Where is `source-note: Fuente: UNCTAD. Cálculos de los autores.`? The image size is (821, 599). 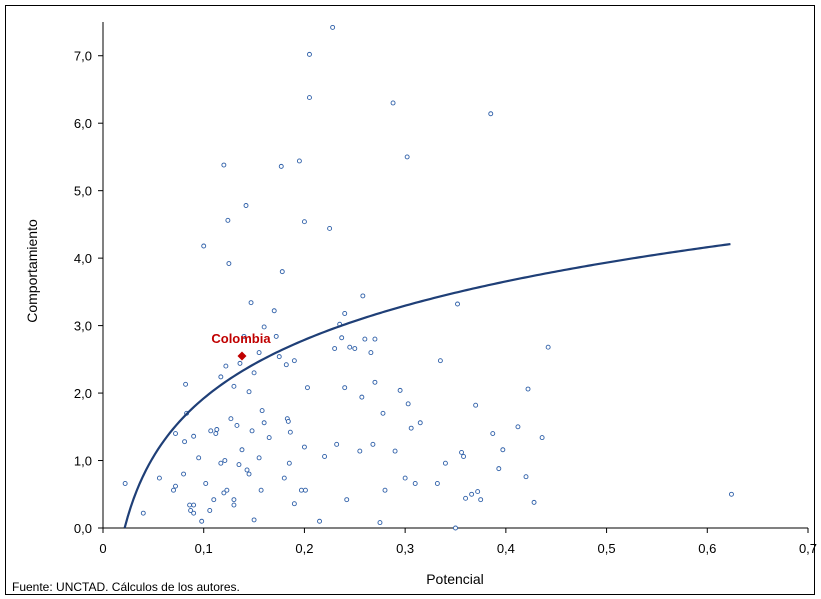 source-note: Fuente: UNCTAD. Cálculos de los autores. is located at coordinates (126, 587).